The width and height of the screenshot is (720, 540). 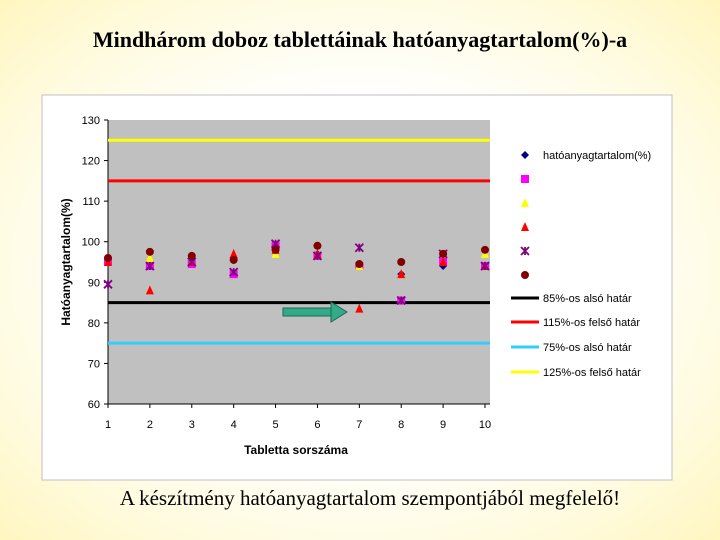 I want to click on x-tick-label: 8, so click(x=401, y=425).